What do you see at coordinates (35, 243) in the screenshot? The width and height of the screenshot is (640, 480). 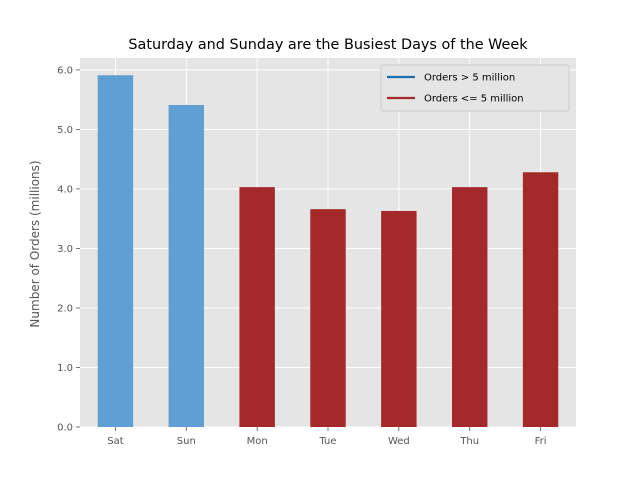 I see `y-axis-label: Number of Orders (millions)` at bounding box center [35, 243].